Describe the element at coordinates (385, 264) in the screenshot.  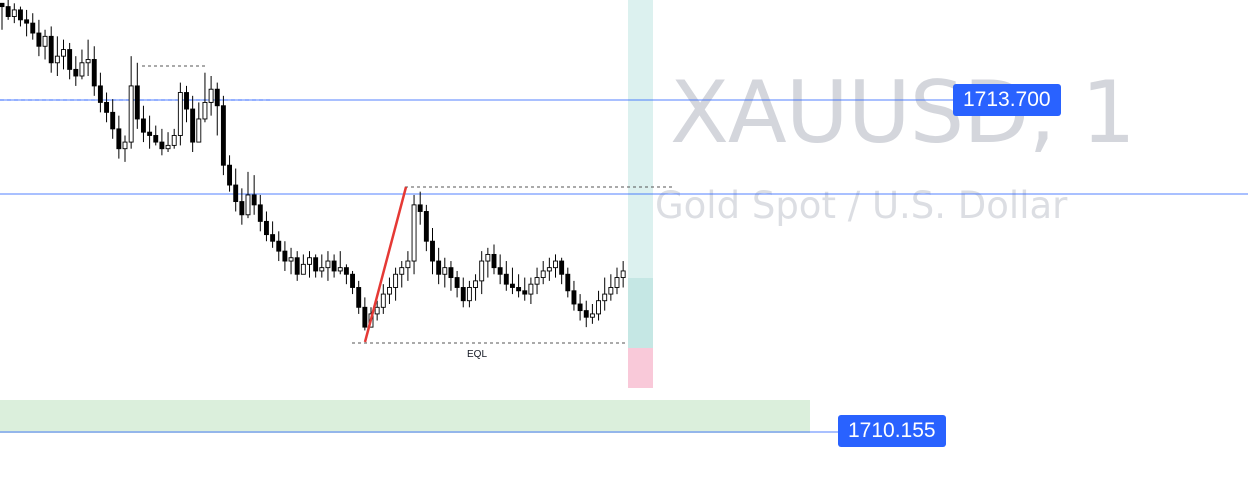
I see `trend-line` at that location.